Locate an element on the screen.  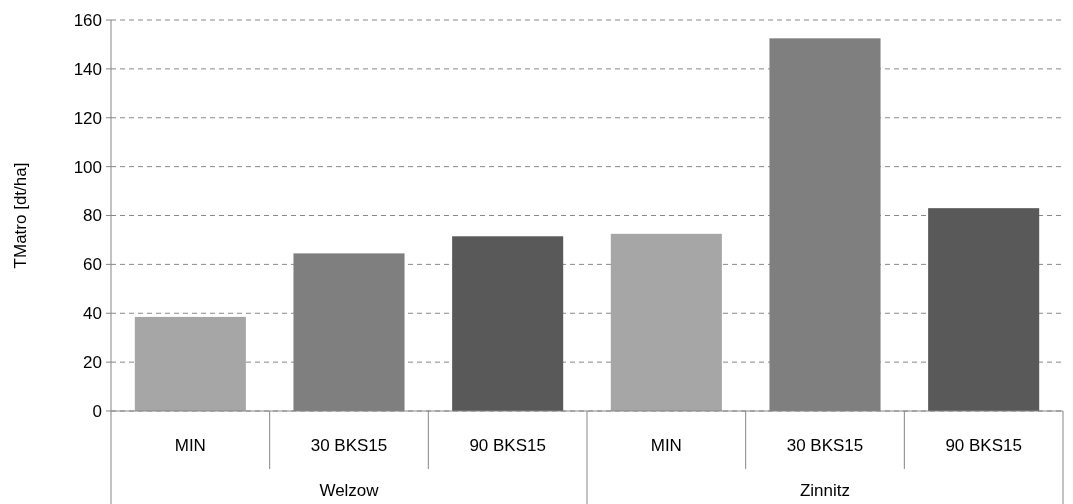
y-tick-label: 140 is located at coordinates (87, 69).